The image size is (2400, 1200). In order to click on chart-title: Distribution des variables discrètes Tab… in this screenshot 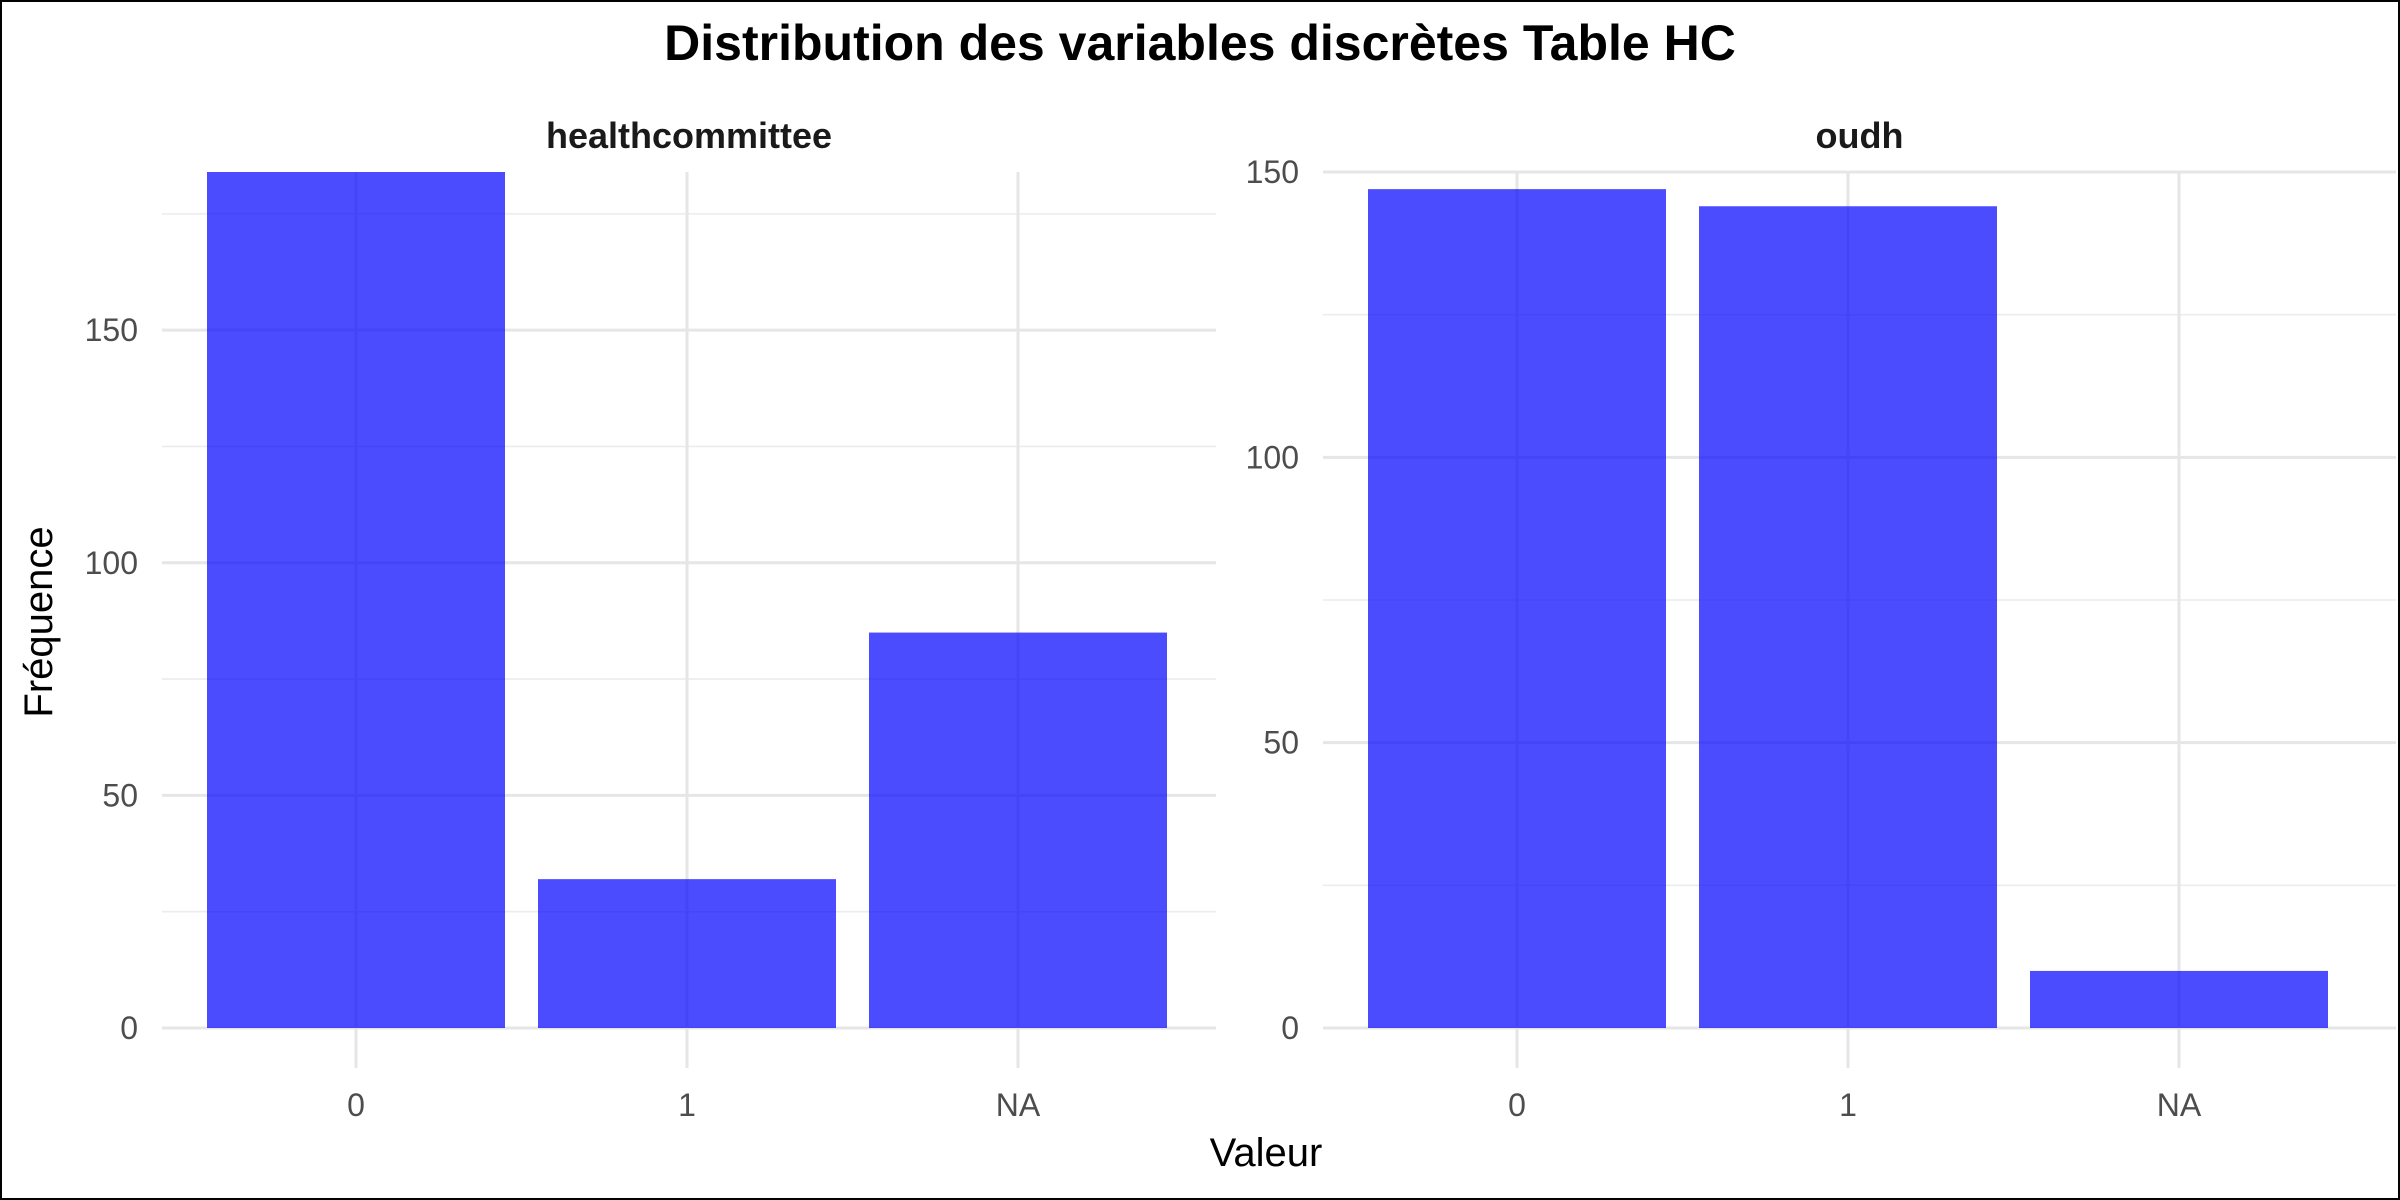, I will do `click(1200, 43)`.